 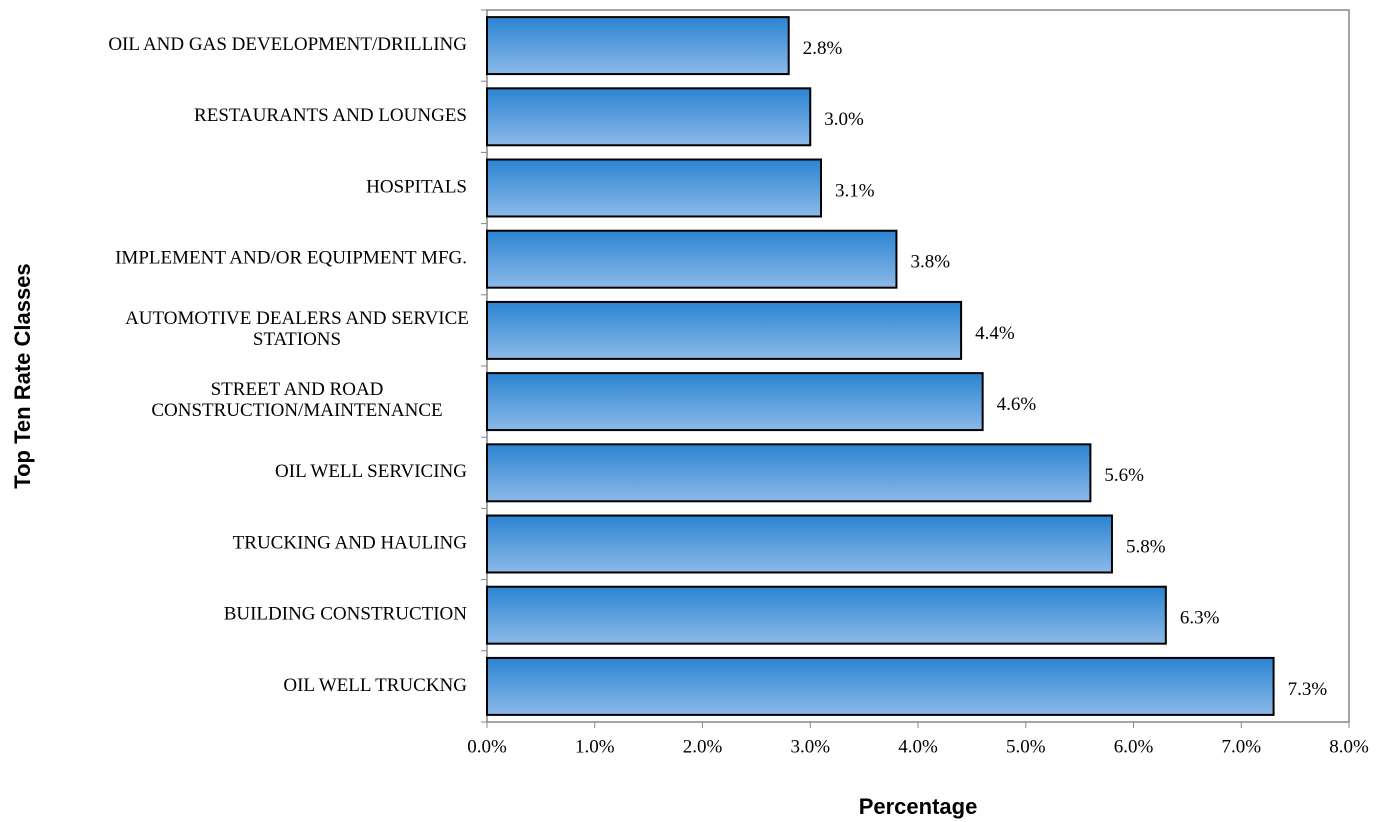 I want to click on data-label: 4.6%, so click(x=1017, y=404).